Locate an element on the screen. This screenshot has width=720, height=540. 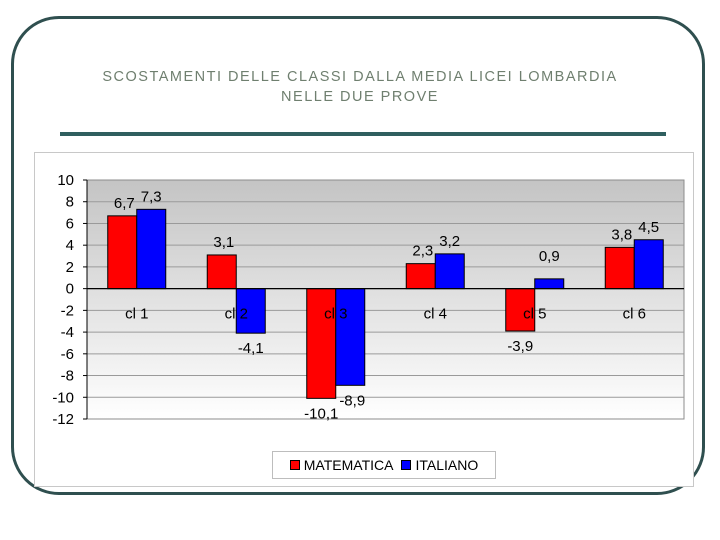
chart-legend: MATEMATICA ITALIANO is located at coordinates (384, 465).